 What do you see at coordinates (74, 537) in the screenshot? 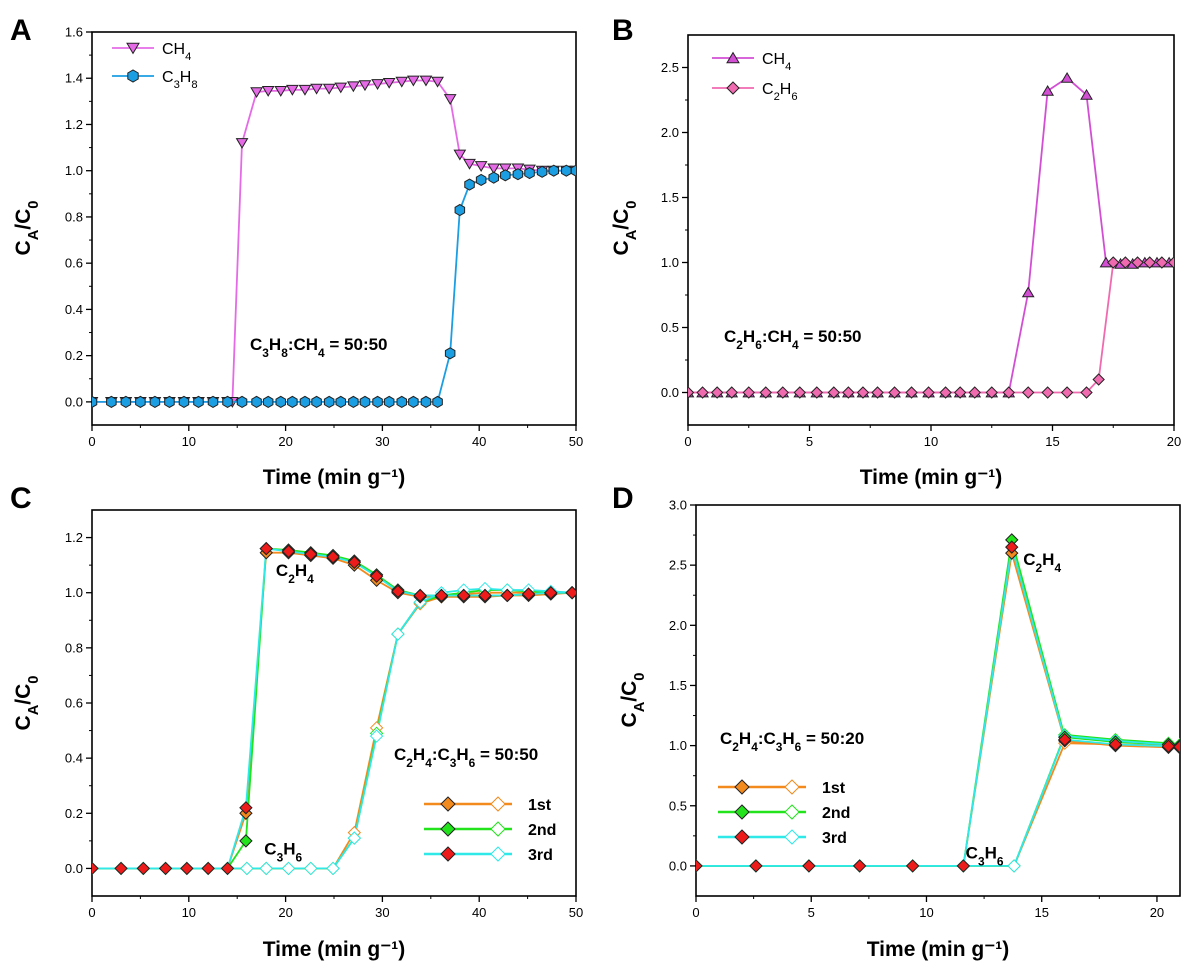
I see `y-tick-label: 1.2` at bounding box center [74, 537].